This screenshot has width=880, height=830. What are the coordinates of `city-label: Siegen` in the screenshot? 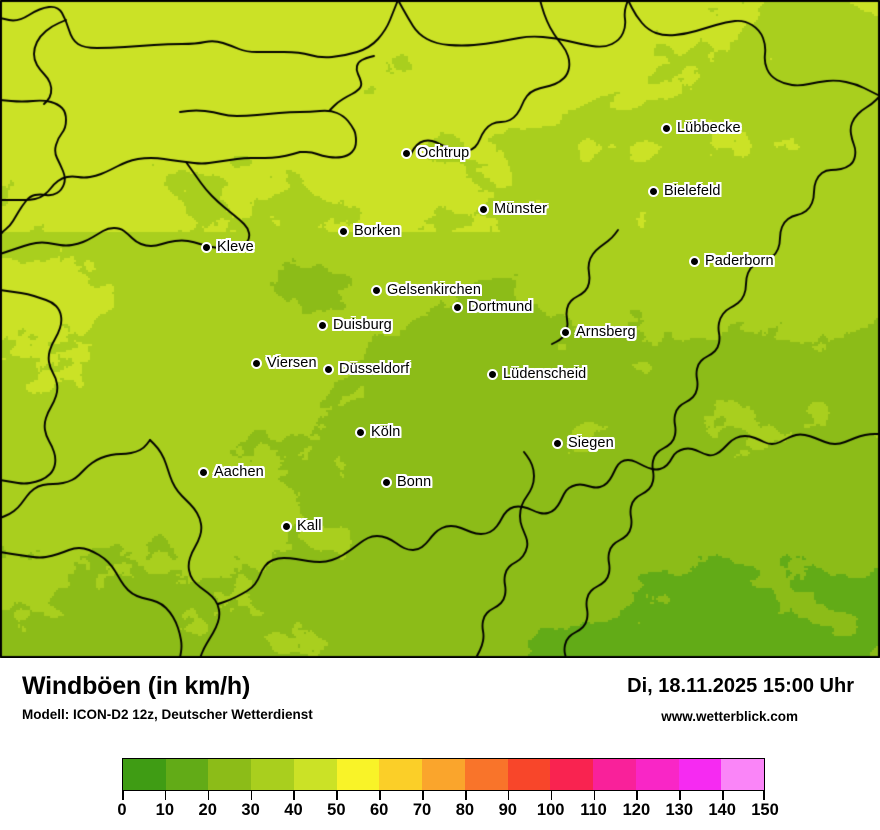 It's located at (591, 443).